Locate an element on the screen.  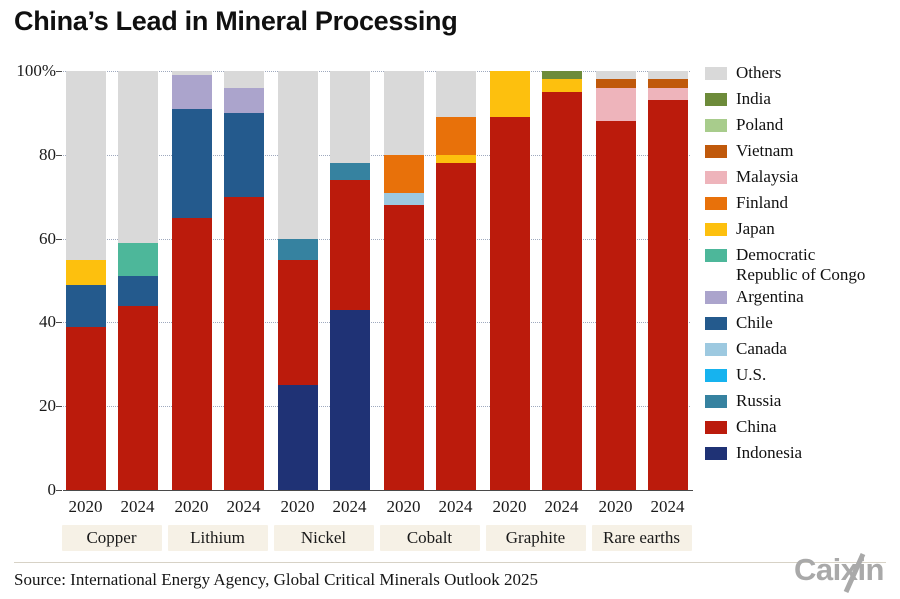
legend-item-poland: Poland is located at coordinates (800, 126).